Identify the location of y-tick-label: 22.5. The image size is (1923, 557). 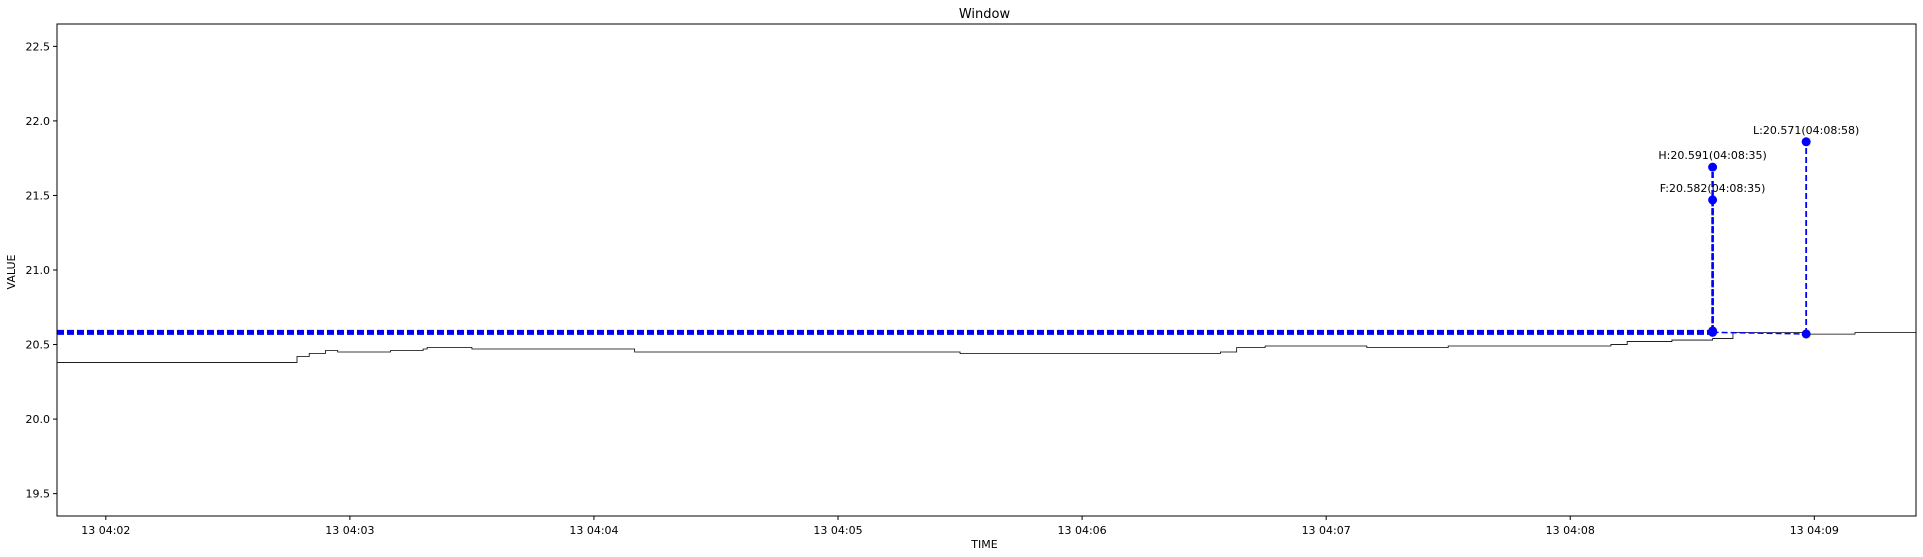
(38, 46).